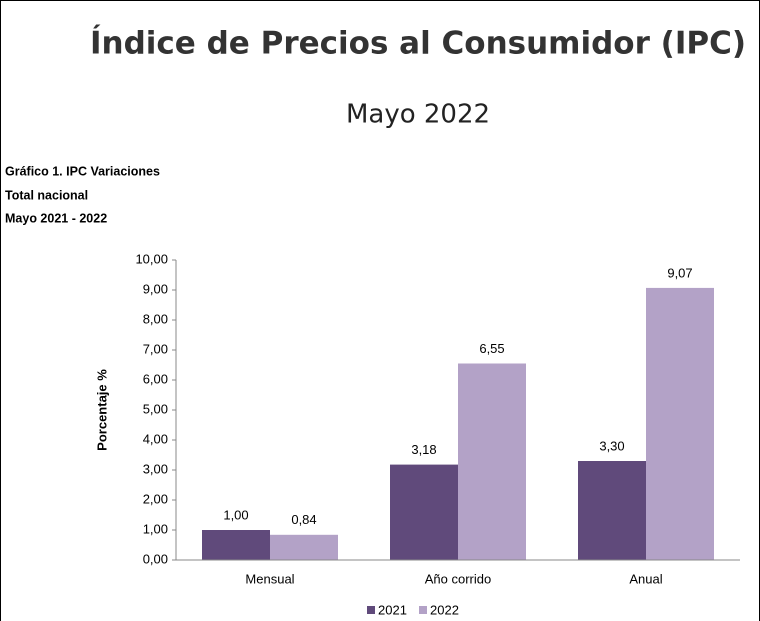  Describe the element at coordinates (82, 171) in the screenshot. I see `caption: Gráfico 1. IPC Variaciones` at that location.